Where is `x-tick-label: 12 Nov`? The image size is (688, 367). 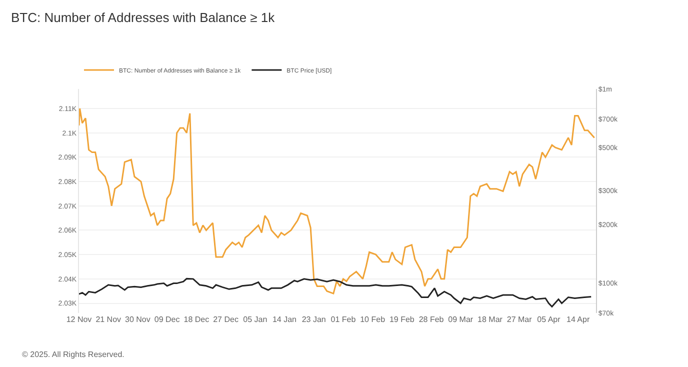
x-tick-label: 12 Nov is located at coordinates (79, 319).